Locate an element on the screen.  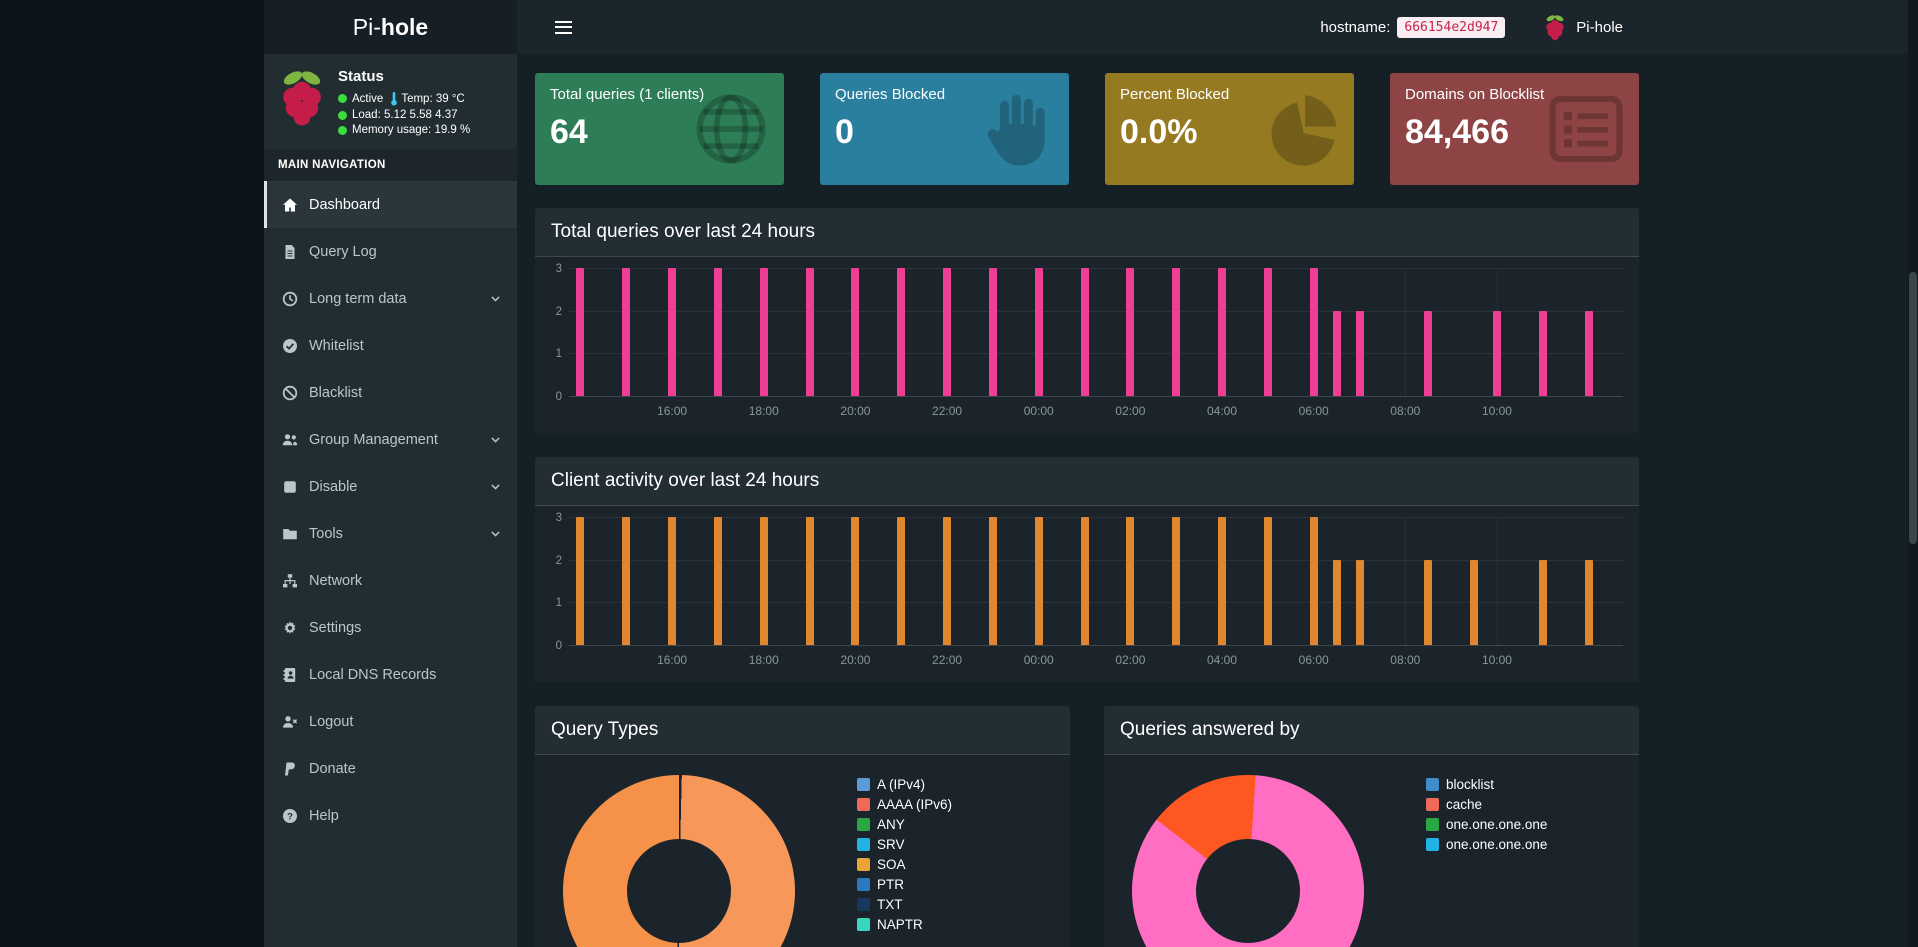
legend-item: PTR is located at coordinates (904, 884).